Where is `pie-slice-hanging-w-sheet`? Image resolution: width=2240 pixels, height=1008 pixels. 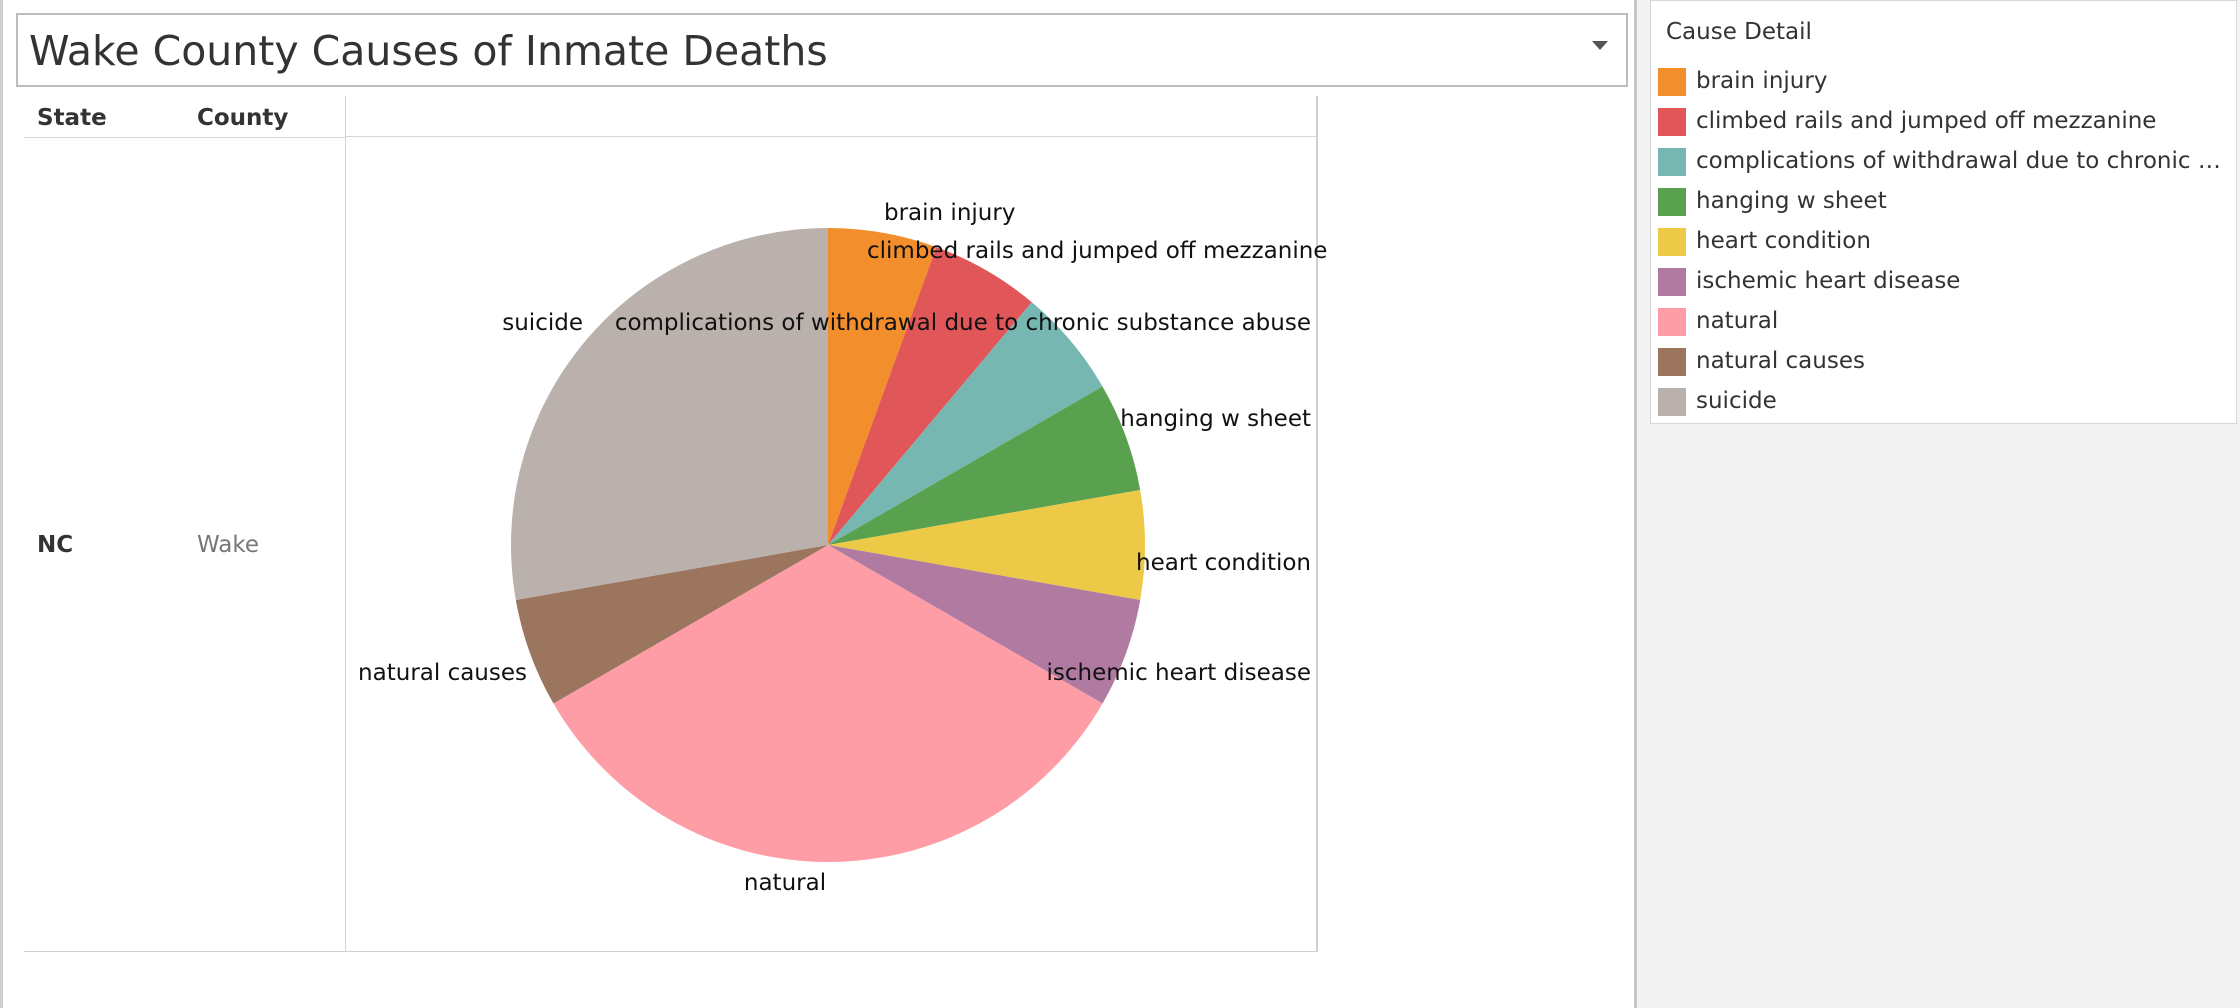 pie-slice-hanging-w-sheet is located at coordinates (984, 466).